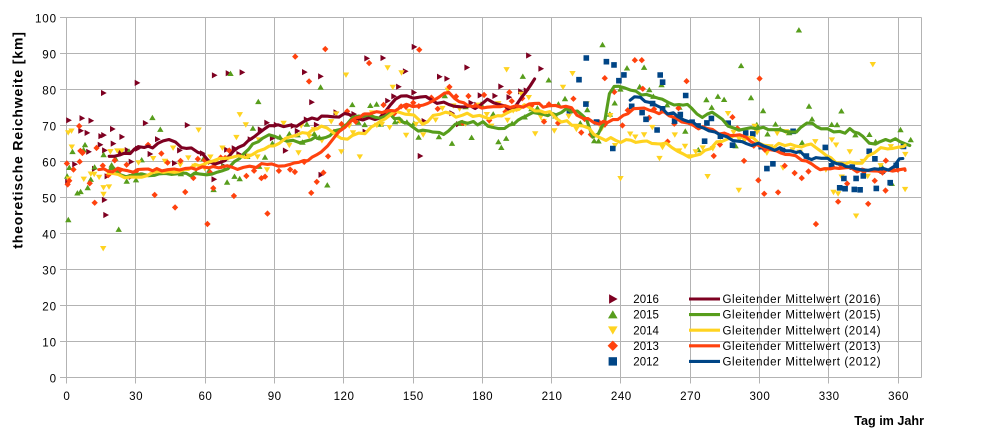  I want to click on svg-text: 120, so click(344, 396).